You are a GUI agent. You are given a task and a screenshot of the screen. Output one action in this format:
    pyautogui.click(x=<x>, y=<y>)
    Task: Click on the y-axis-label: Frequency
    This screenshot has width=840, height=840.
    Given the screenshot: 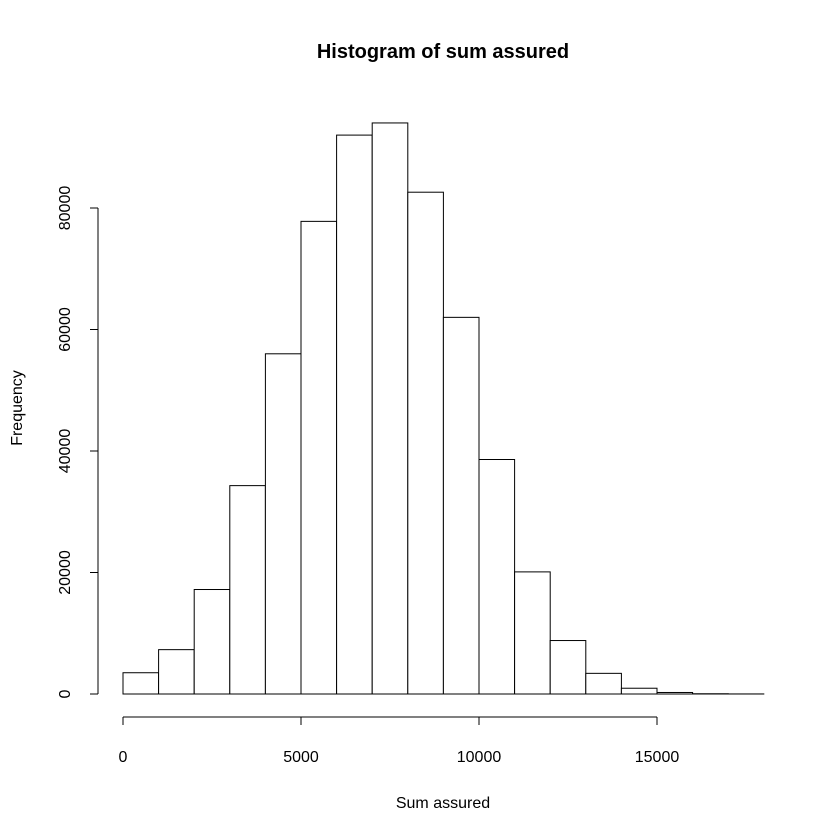 What is the action you would take?
    pyautogui.click(x=17, y=408)
    